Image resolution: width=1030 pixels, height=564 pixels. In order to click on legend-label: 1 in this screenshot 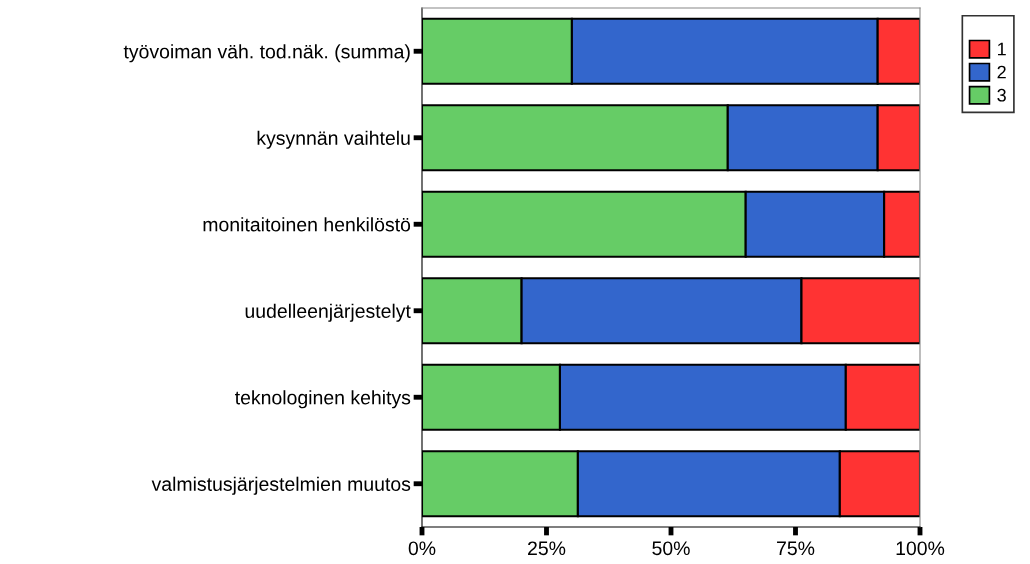, I will do `click(1002, 49)`.